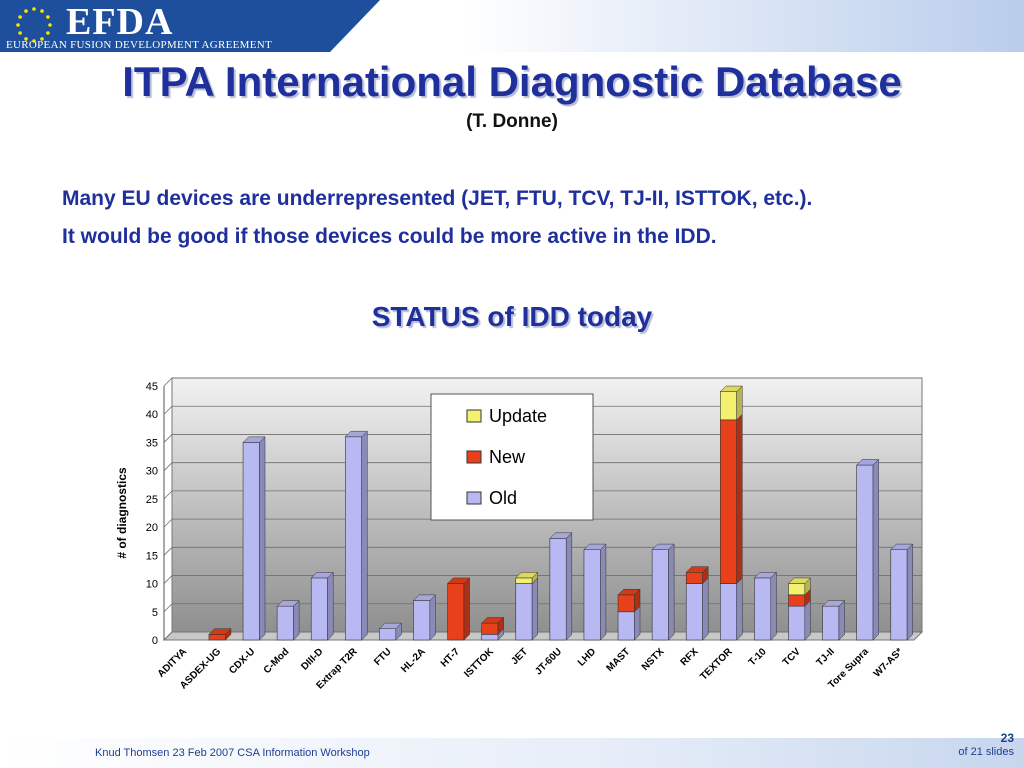  I want to click on legend-swatch-new, so click(474, 457).